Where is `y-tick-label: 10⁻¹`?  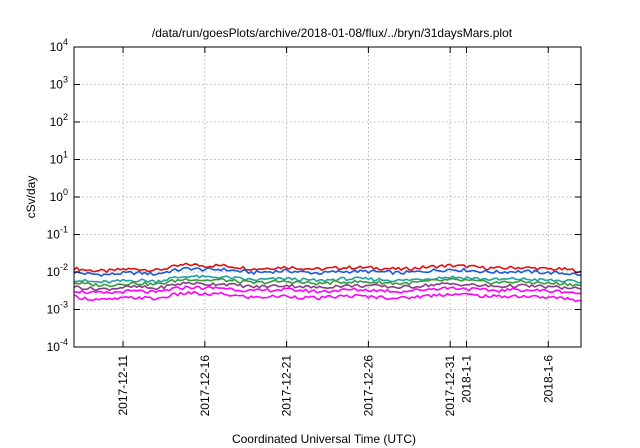
y-tick-label: 10⁻¹ is located at coordinates (57, 233).